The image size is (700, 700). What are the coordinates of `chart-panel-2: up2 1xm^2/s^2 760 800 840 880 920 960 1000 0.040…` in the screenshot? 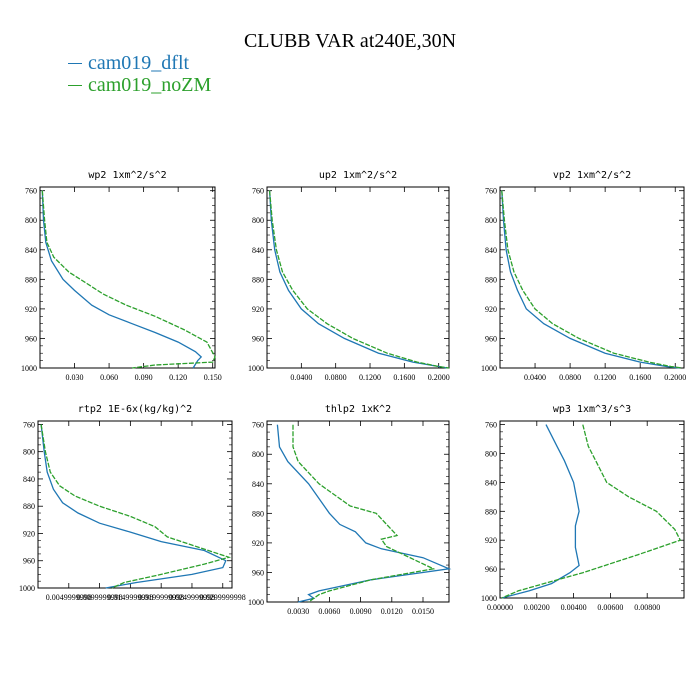 It's located at (349, 276).